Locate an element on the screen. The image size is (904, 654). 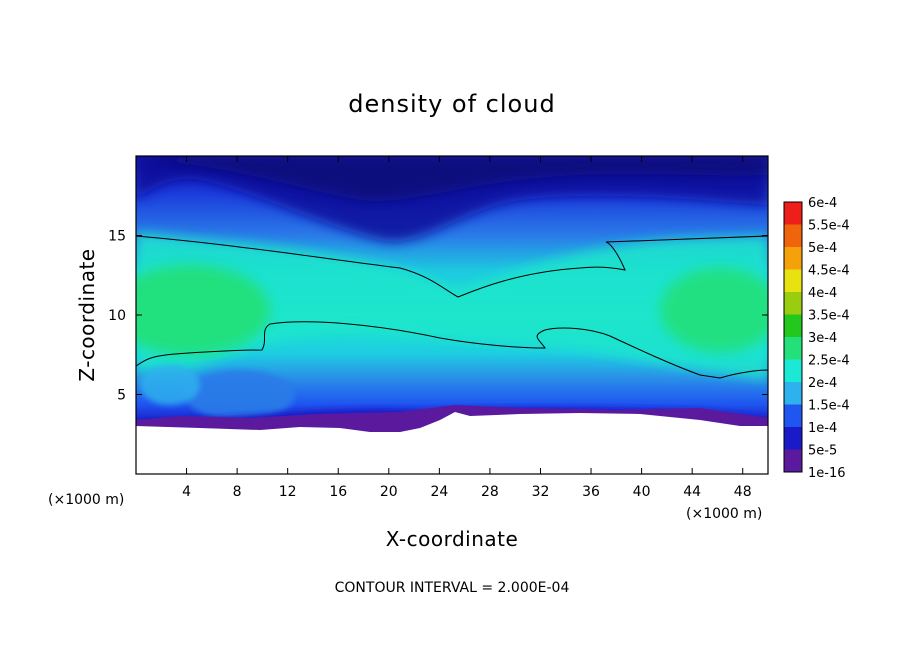
x-tick-label: 24 is located at coordinates (439, 492).